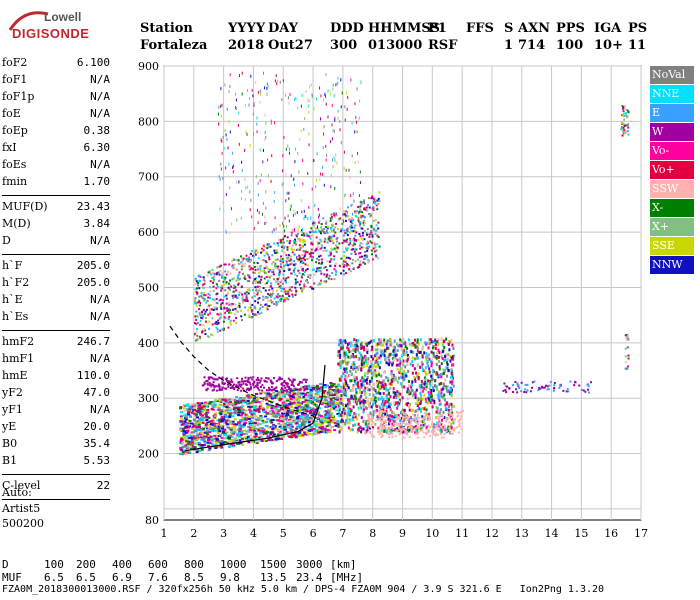  Describe the element at coordinates (18, 341) in the screenshot. I see `param-label: hmF2` at that location.